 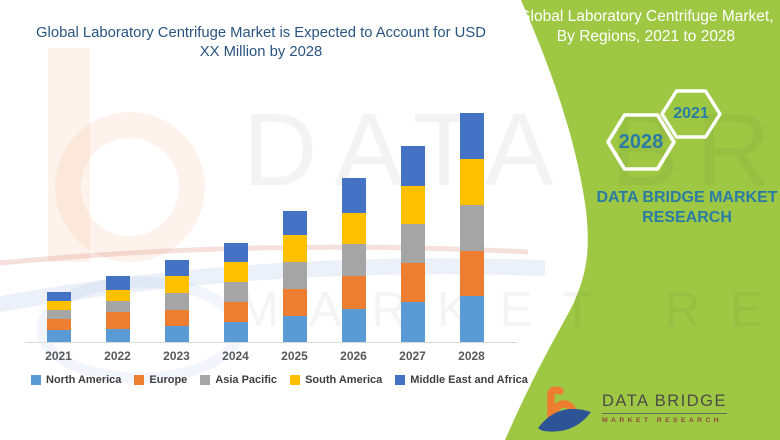 I want to click on legend-item-north-america: North America, so click(x=76, y=380).